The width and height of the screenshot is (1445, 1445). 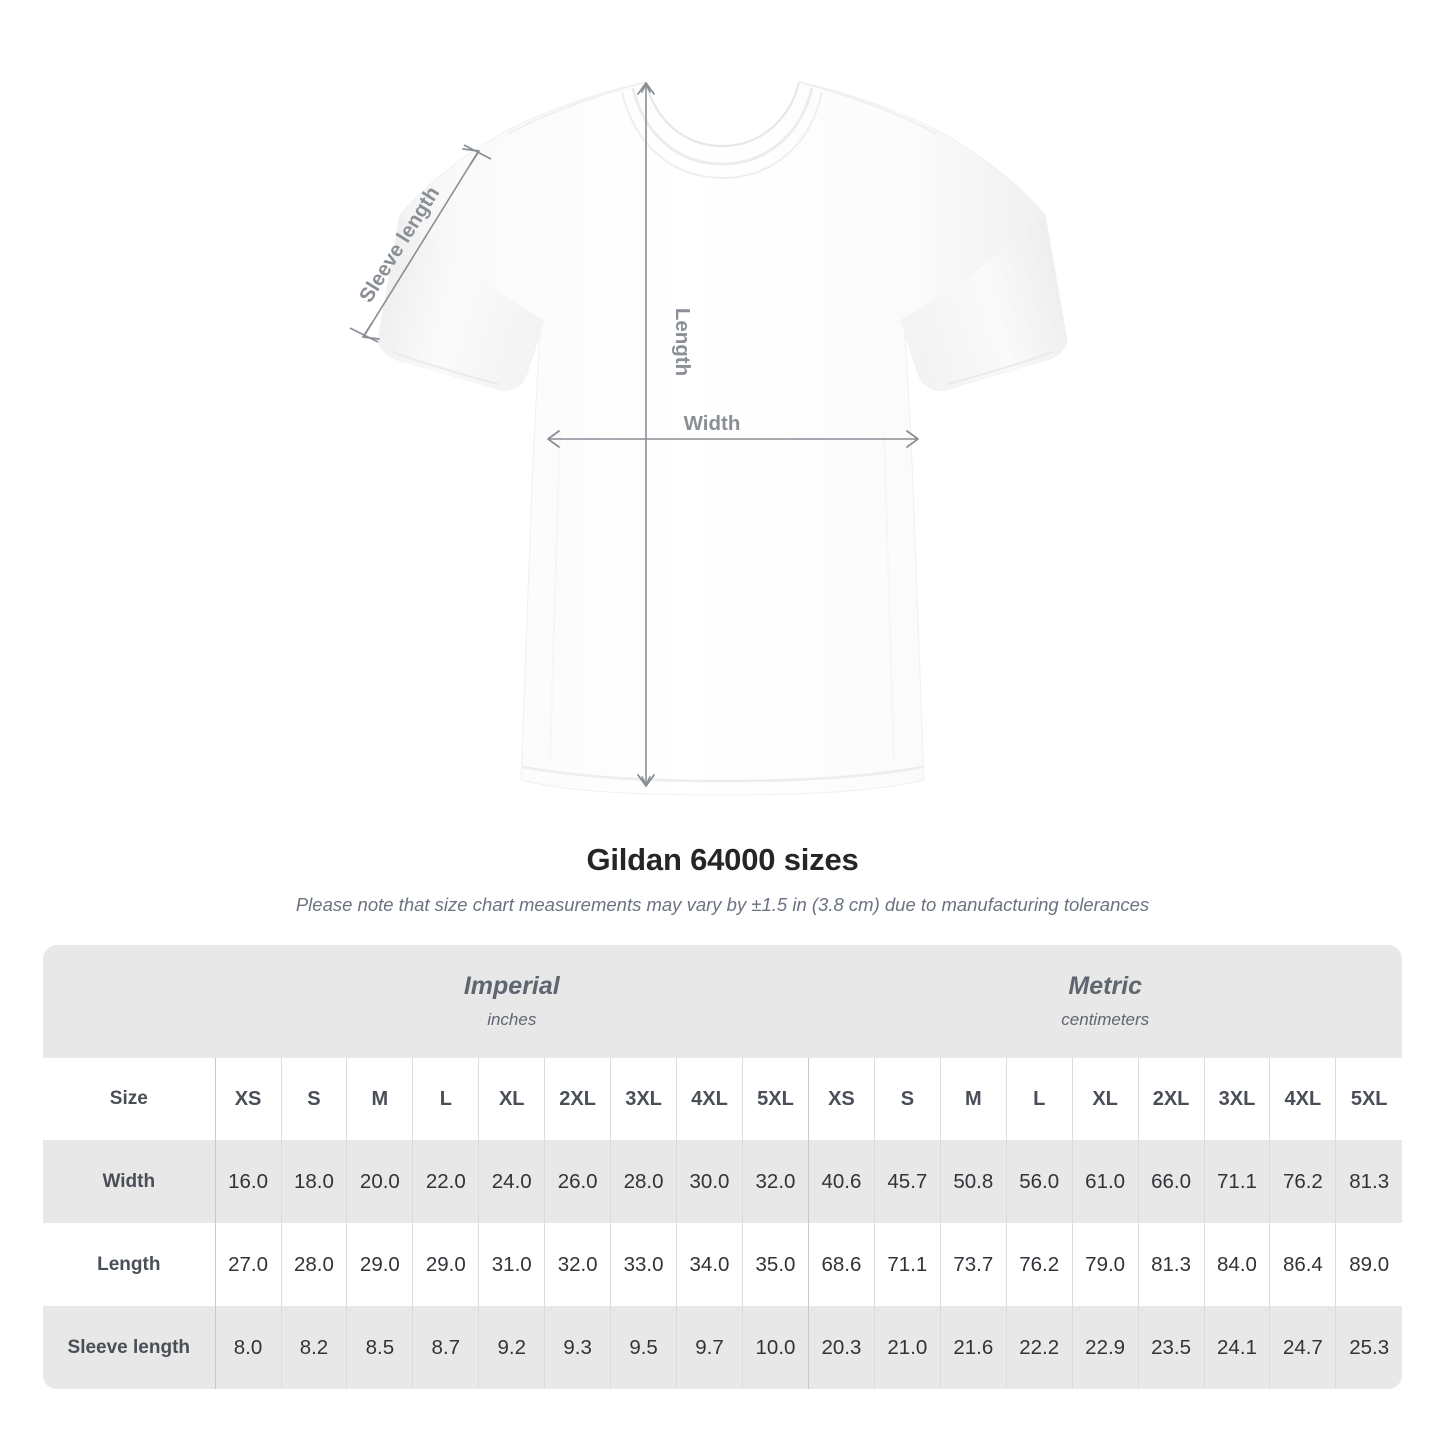 I want to click on cell-length-metric-s: 71.1, so click(x=907, y=1264).